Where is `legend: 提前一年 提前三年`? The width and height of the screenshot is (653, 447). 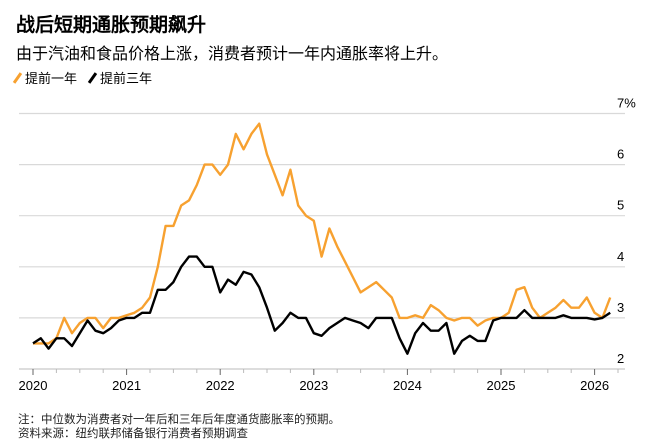 legend: 提前一年 提前三年 is located at coordinates (82, 77).